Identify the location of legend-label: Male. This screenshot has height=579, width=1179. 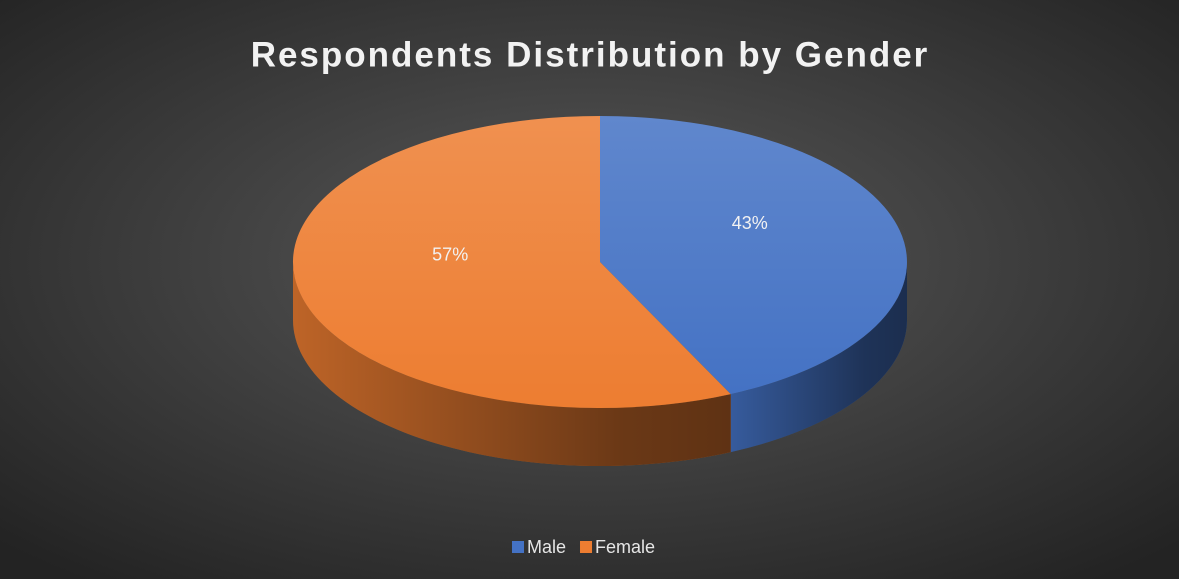
(546, 547).